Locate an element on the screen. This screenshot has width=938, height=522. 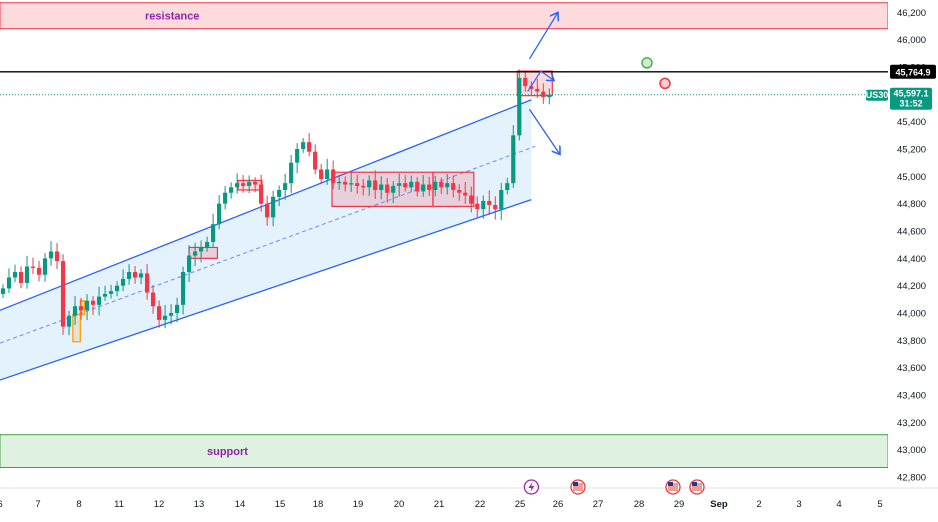
x-tick-label: 5 is located at coordinates (879, 504).